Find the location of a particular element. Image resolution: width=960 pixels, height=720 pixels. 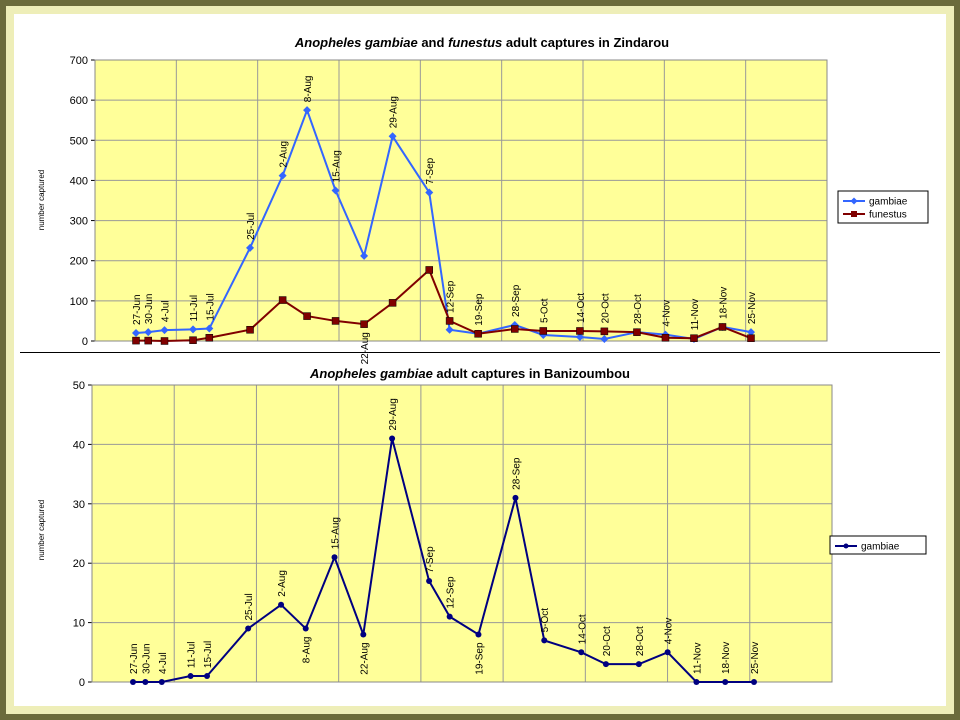

legend is located at coordinates (883, 207).